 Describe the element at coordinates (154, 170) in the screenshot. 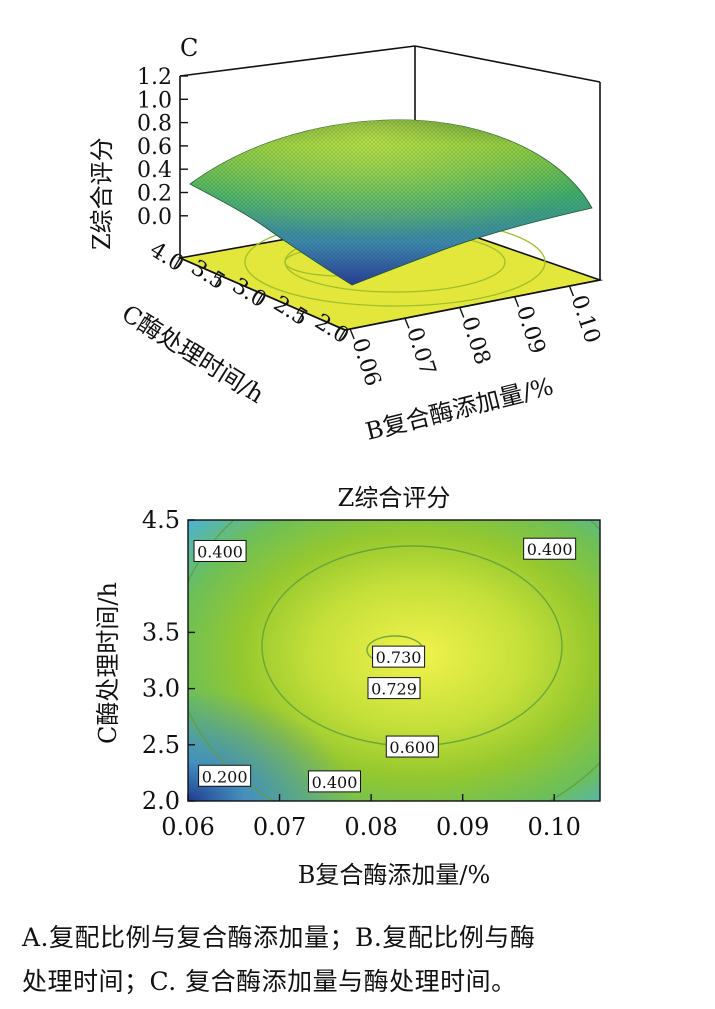

I see `z-tick-label: 0.4` at that location.